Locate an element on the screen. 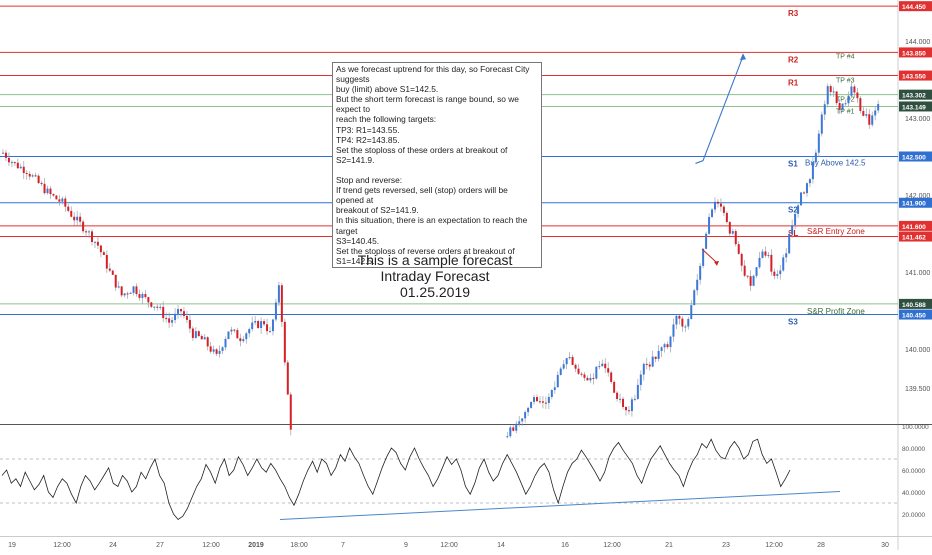 The image size is (932, 555). level-tag-r1: R1 is located at coordinates (793, 83).